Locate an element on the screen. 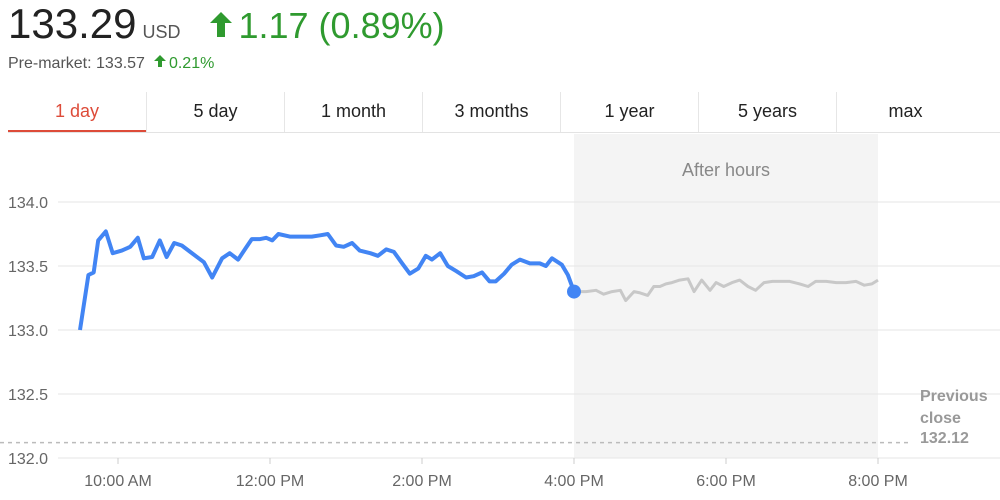 This screenshot has height=500, width=1000. y-tick-label: 132.5 is located at coordinates (28, 395).